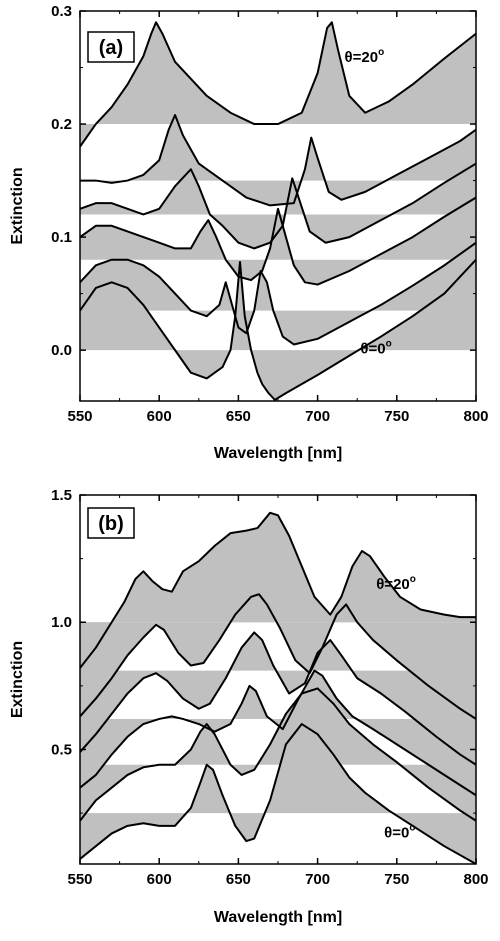 The height and width of the screenshot is (941, 500). Describe the element at coordinates (61, 11) in the screenshot. I see `y-tick-label: 0.3` at that location.